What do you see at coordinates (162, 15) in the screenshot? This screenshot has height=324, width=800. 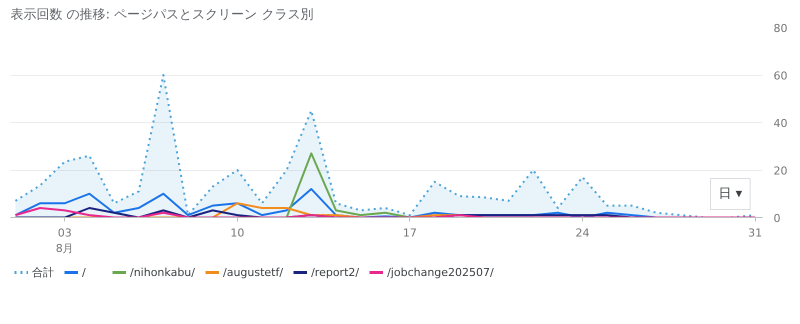 I see `chart-title: 表示回数 の推移: ページパスとスクリーン クラス別` at bounding box center [162, 15].